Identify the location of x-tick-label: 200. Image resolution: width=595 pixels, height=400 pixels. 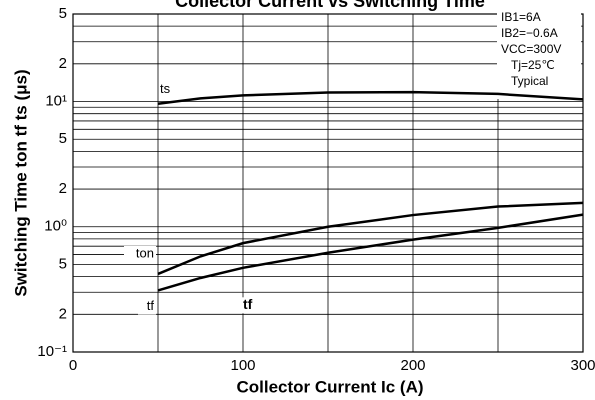
(412, 365).